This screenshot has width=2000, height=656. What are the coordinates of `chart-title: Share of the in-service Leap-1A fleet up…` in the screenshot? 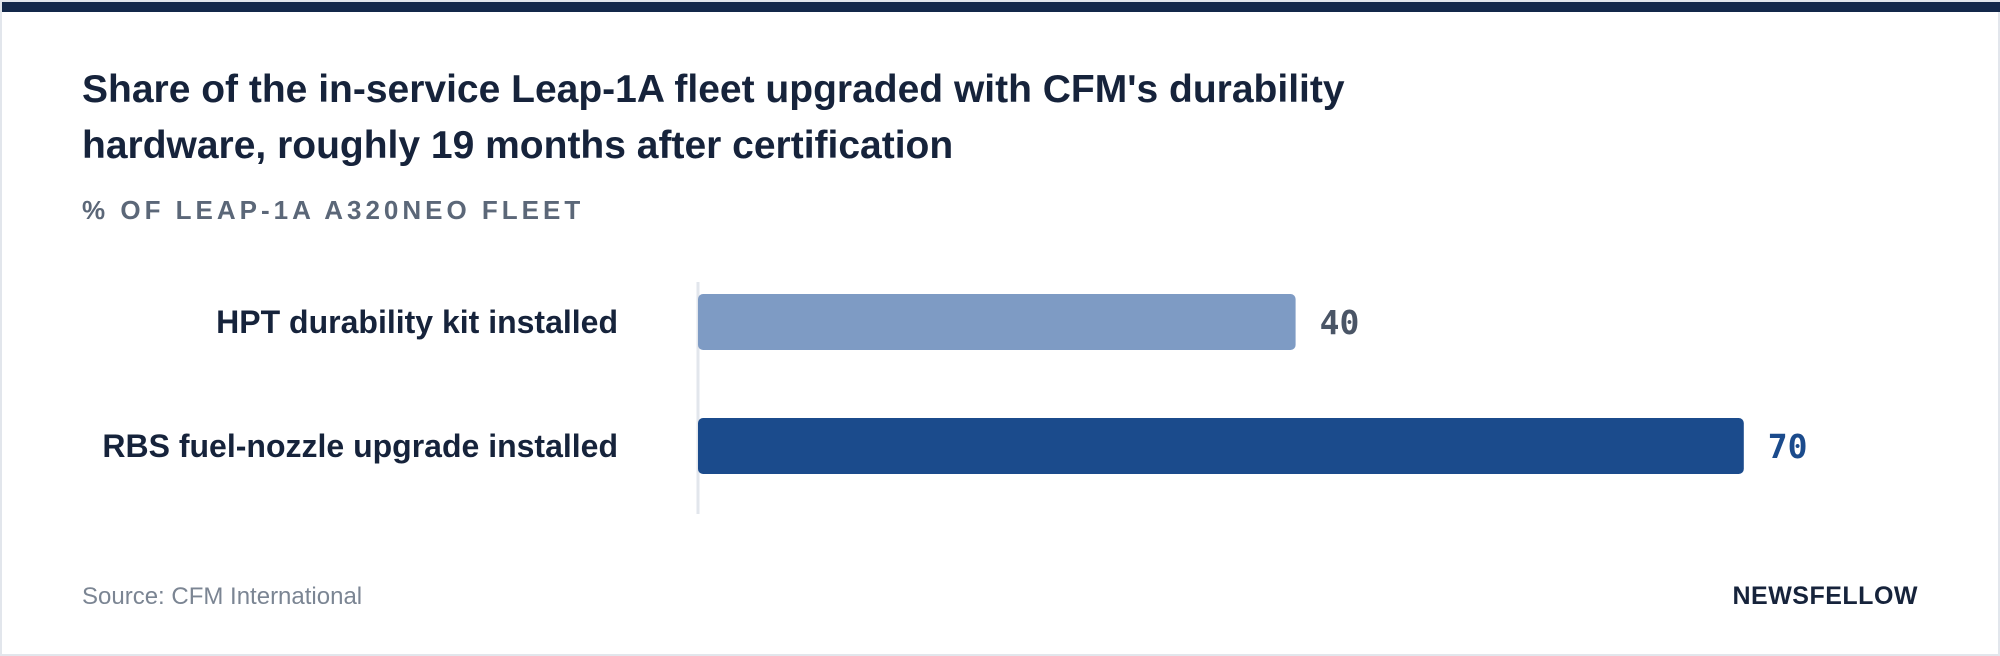 It's located at (713, 117).